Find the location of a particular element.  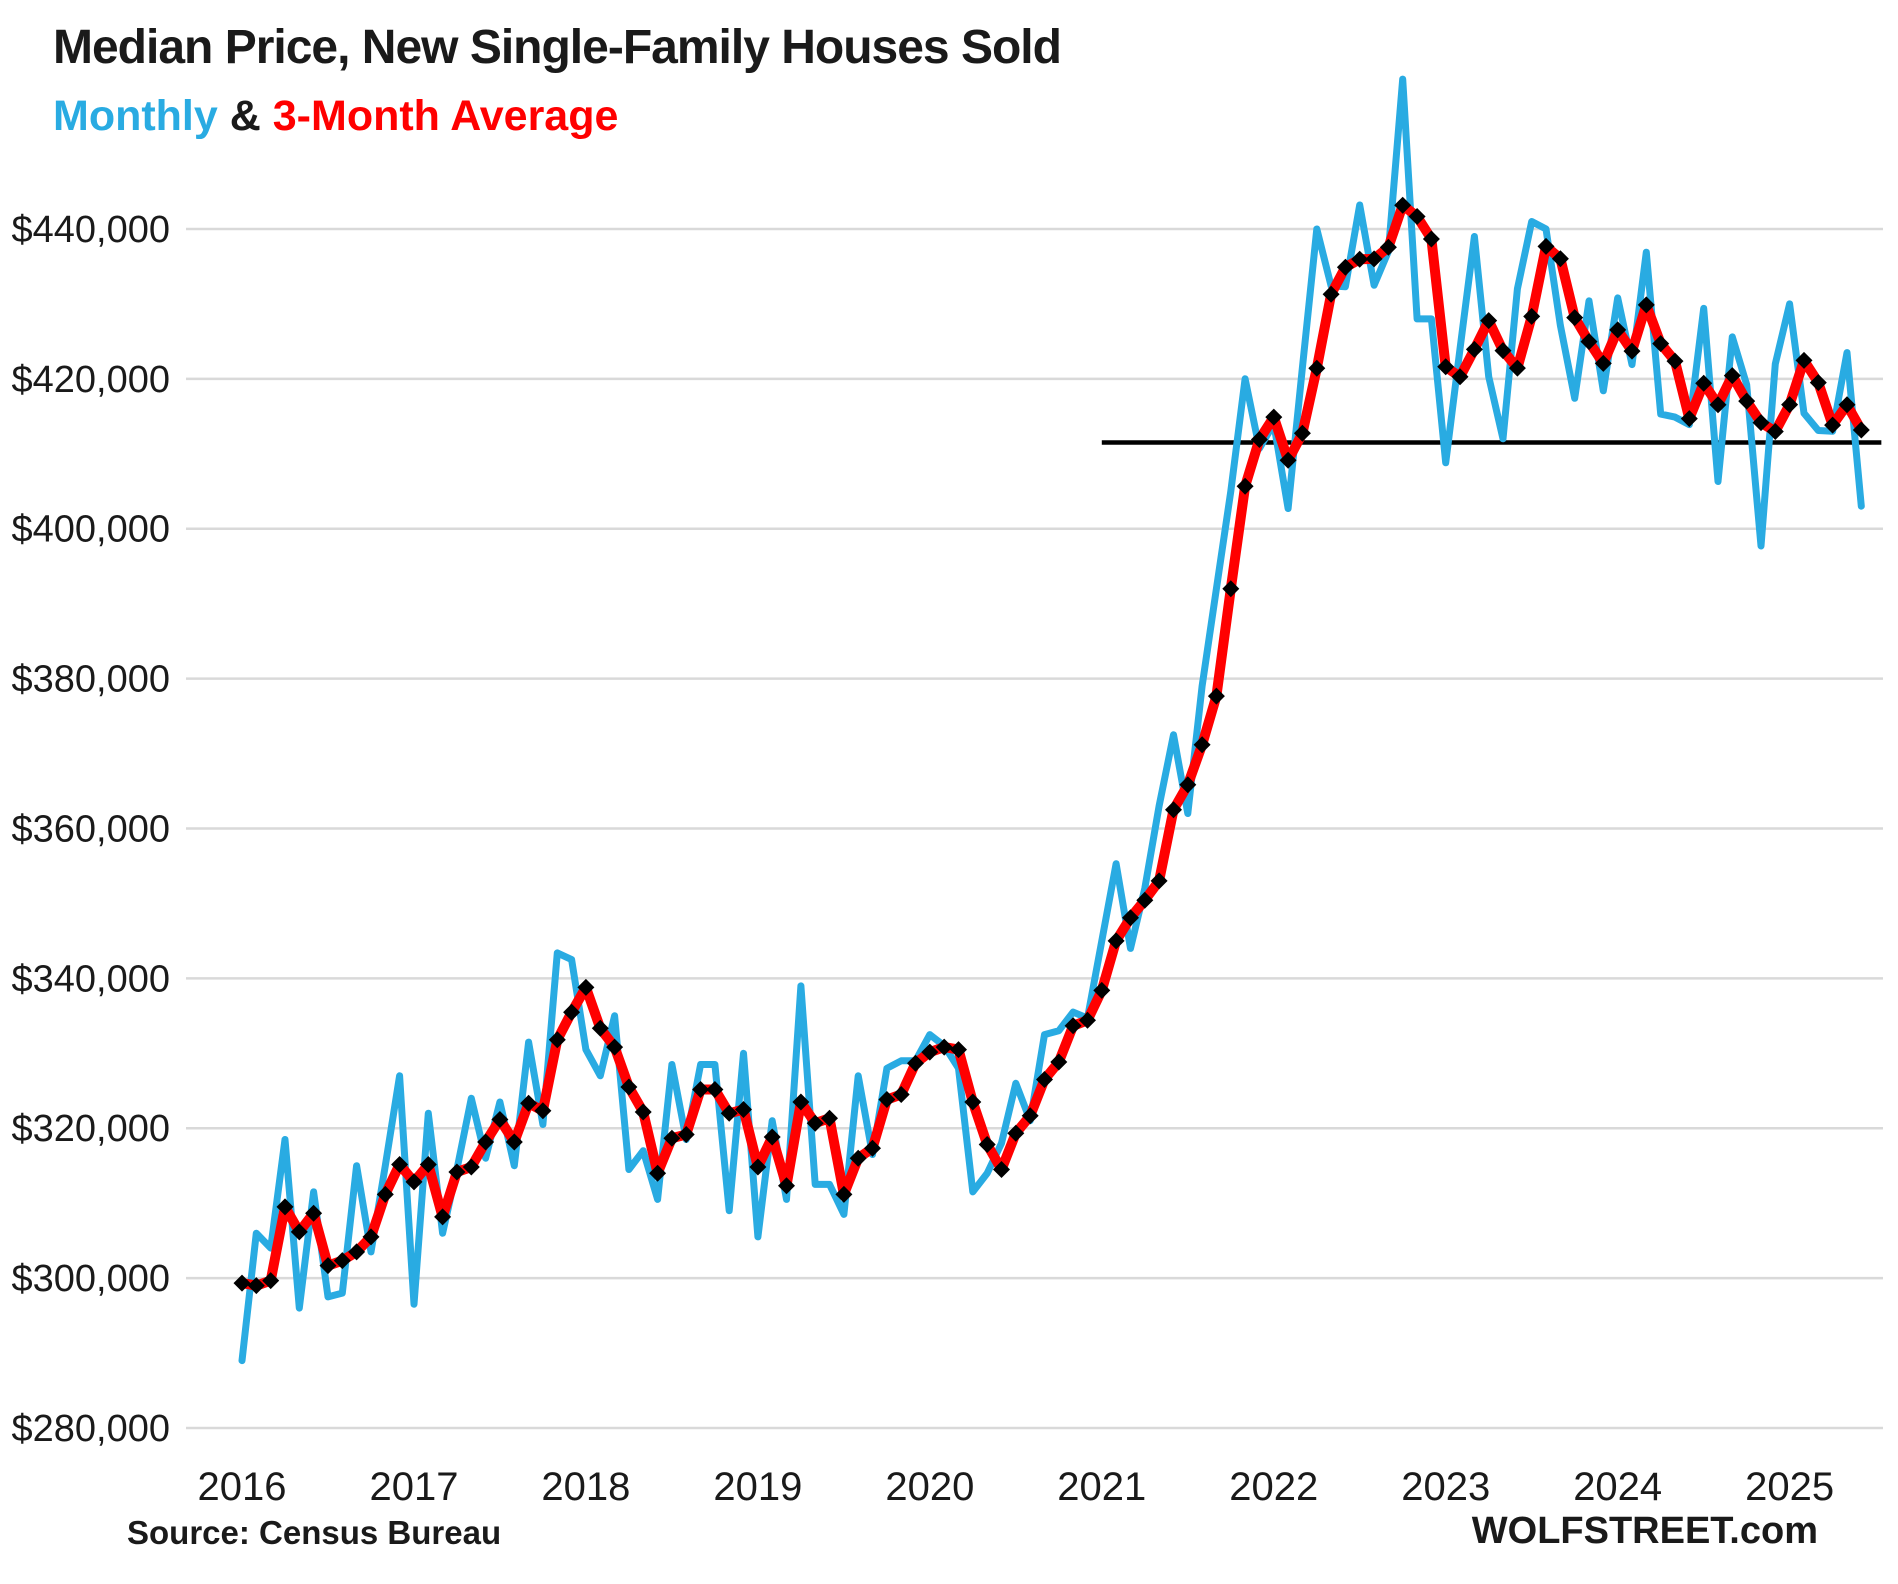

x-axis-label: 2023 is located at coordinates (1445, 1487).